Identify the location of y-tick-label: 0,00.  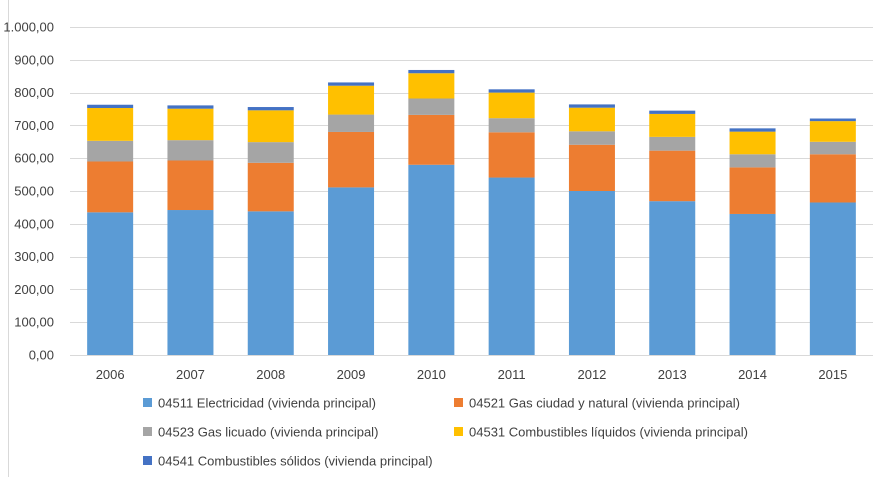
(41, 355).